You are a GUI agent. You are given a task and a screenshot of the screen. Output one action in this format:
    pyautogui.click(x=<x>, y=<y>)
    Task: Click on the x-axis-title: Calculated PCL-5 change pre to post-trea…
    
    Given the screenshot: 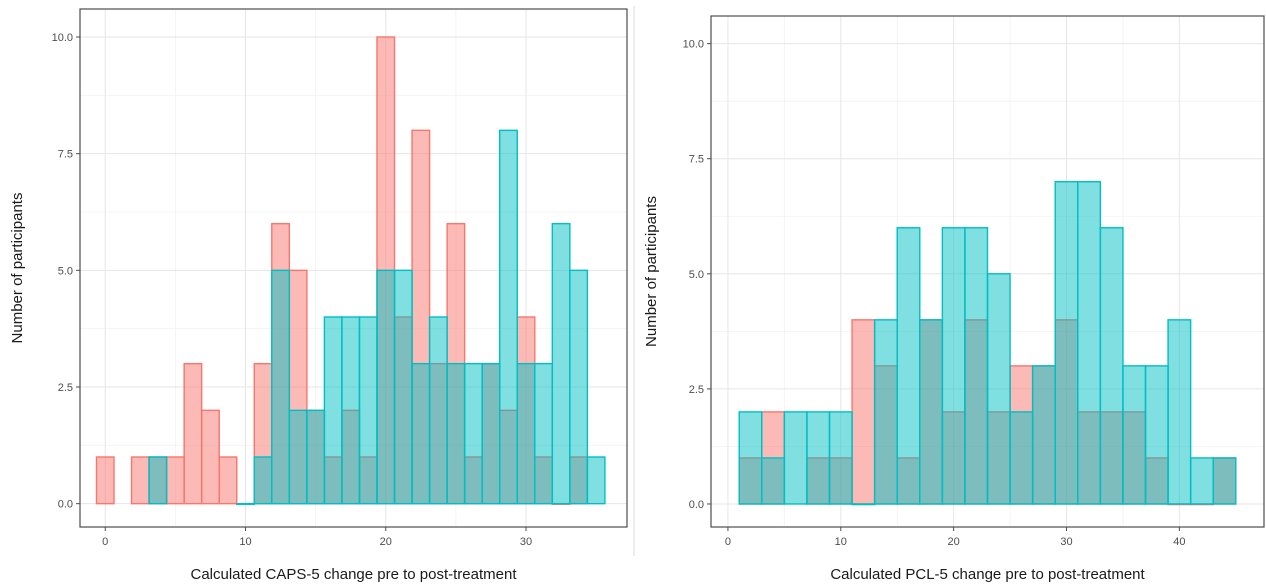 What is the action you would take?
    pyautogui.click(x=987, y=574)
    